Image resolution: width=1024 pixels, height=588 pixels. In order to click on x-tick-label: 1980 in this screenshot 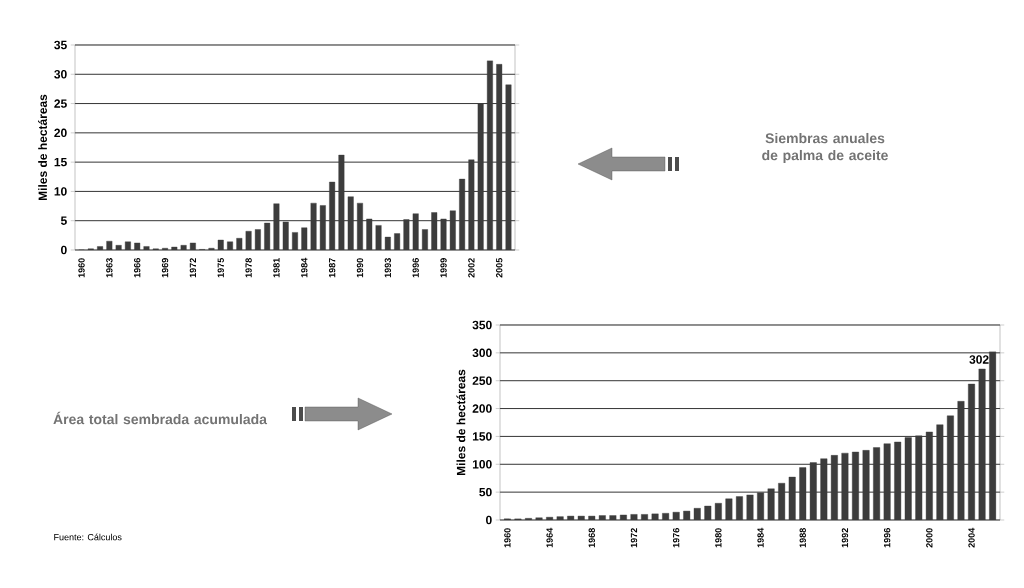, I will do `click(718, 538)`.